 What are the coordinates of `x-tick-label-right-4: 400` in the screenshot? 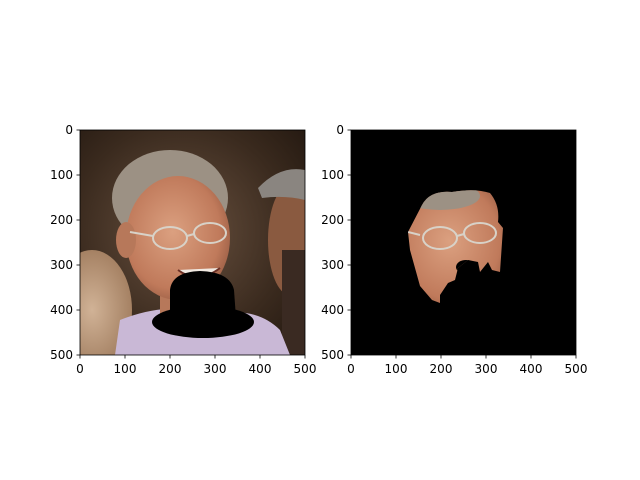 It's located at (531, 369).